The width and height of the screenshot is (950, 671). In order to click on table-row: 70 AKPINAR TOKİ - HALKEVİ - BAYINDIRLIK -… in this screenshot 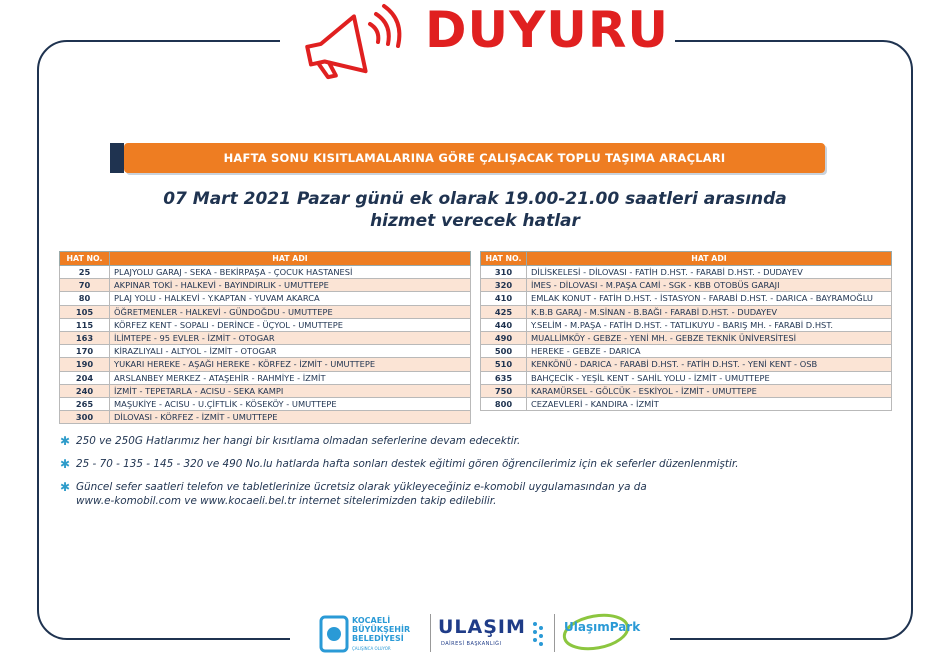, I will do `click(265, 285)`.